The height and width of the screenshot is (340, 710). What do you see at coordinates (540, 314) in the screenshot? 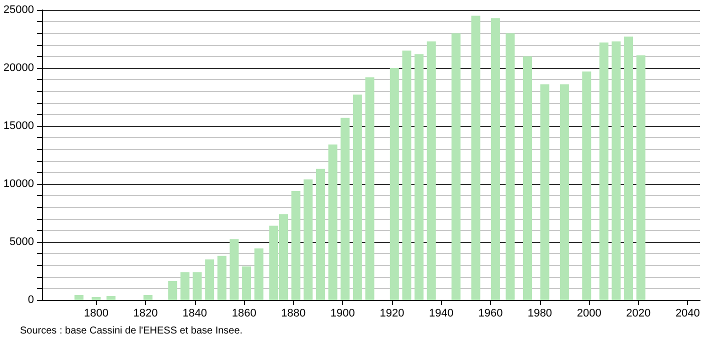
I see `x-tick-label: 1980` at bounding box center [540, 314].